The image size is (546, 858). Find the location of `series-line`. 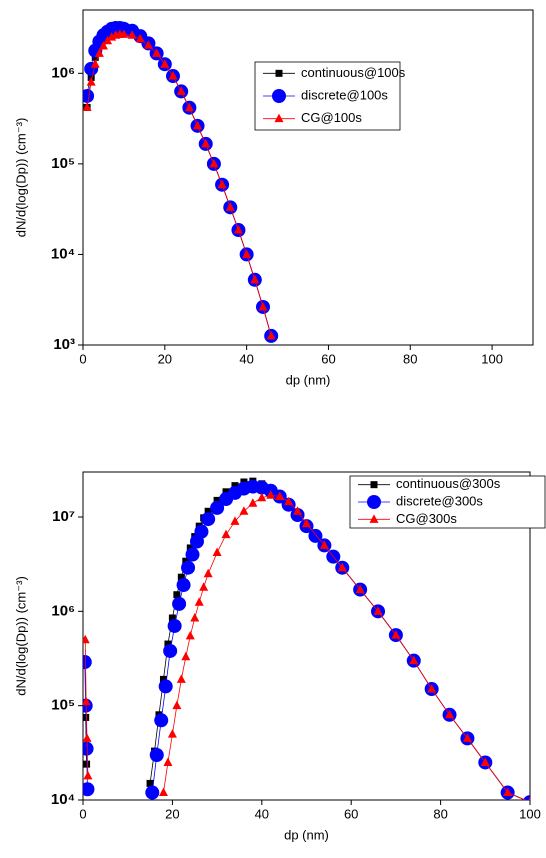

series-line is located at coordinates (179, 185).